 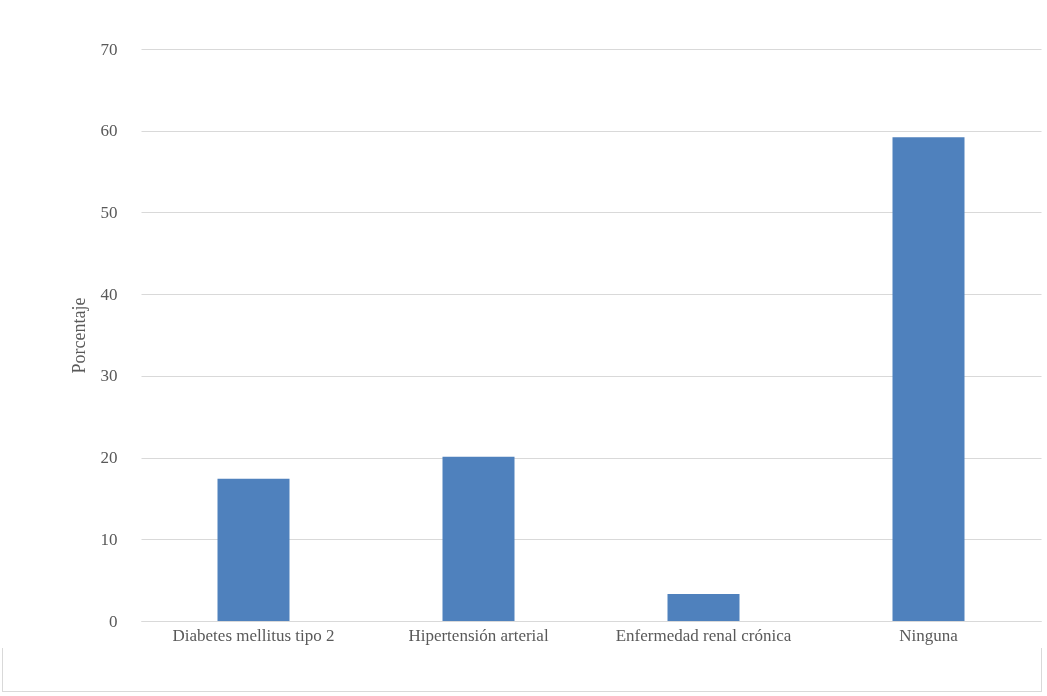 I want to click on y-tick-label: 30, so click(x=109, y=376).